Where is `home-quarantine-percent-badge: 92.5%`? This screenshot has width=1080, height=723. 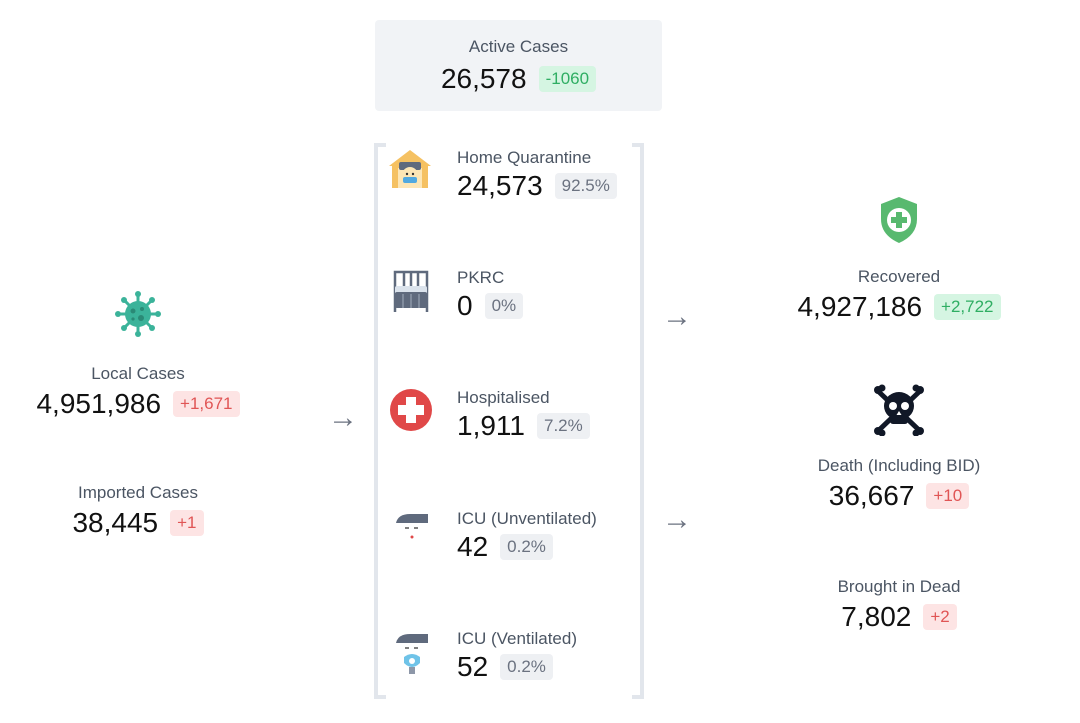
home-quarantine-percent-badge: 92.5% is located at coordinates (585, 186).